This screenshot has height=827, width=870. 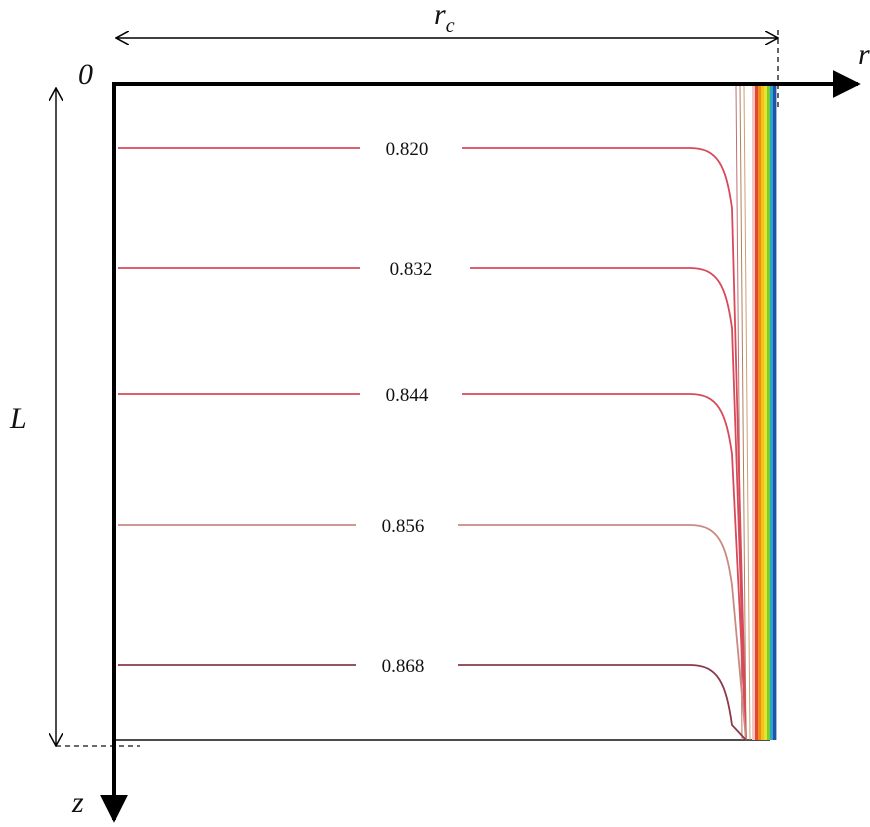 I want to click on contour-value-label: 0.868, so click(x=403, y=666).